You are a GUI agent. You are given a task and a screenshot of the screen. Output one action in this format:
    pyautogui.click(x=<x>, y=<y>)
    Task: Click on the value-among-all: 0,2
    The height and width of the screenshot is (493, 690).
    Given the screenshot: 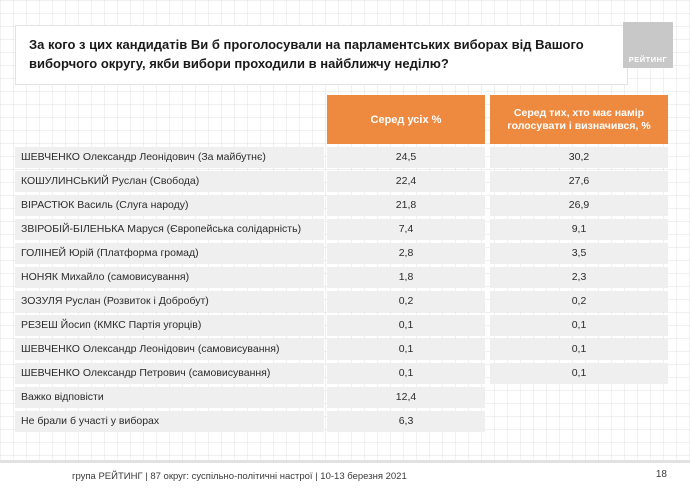 What is the action you would take?
    pyautogui.click(x=406, y=301)
    